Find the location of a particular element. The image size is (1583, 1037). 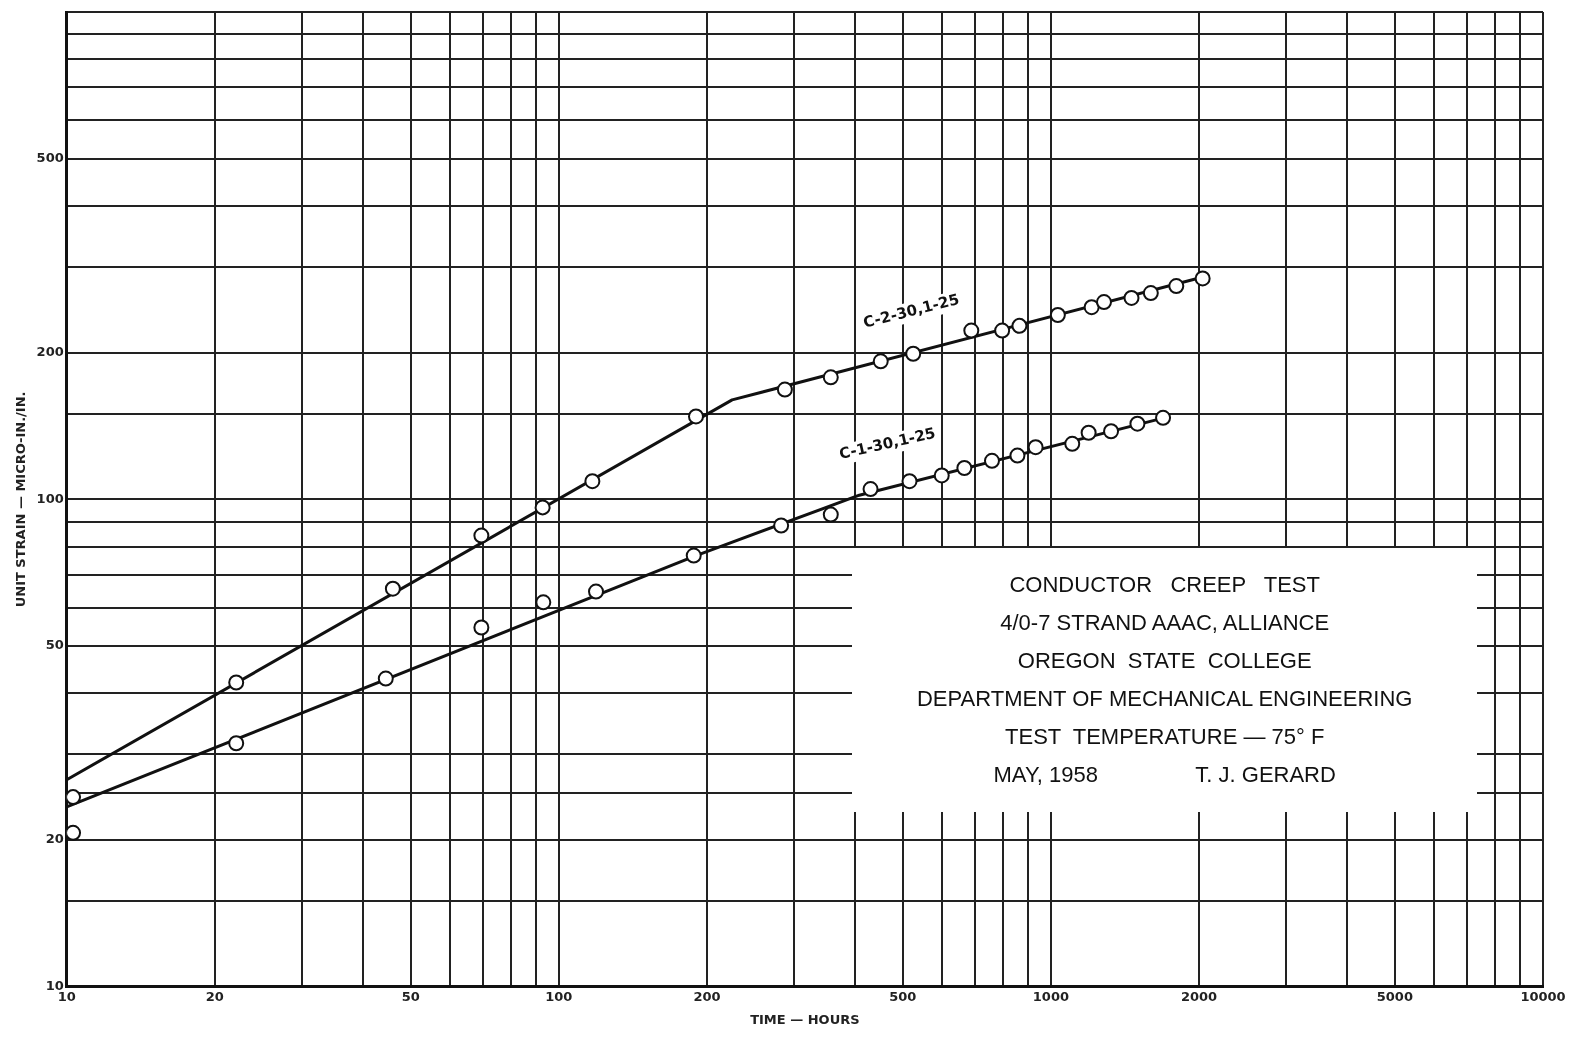

x-tick-label: 100 is located at coordinates (559, 996).